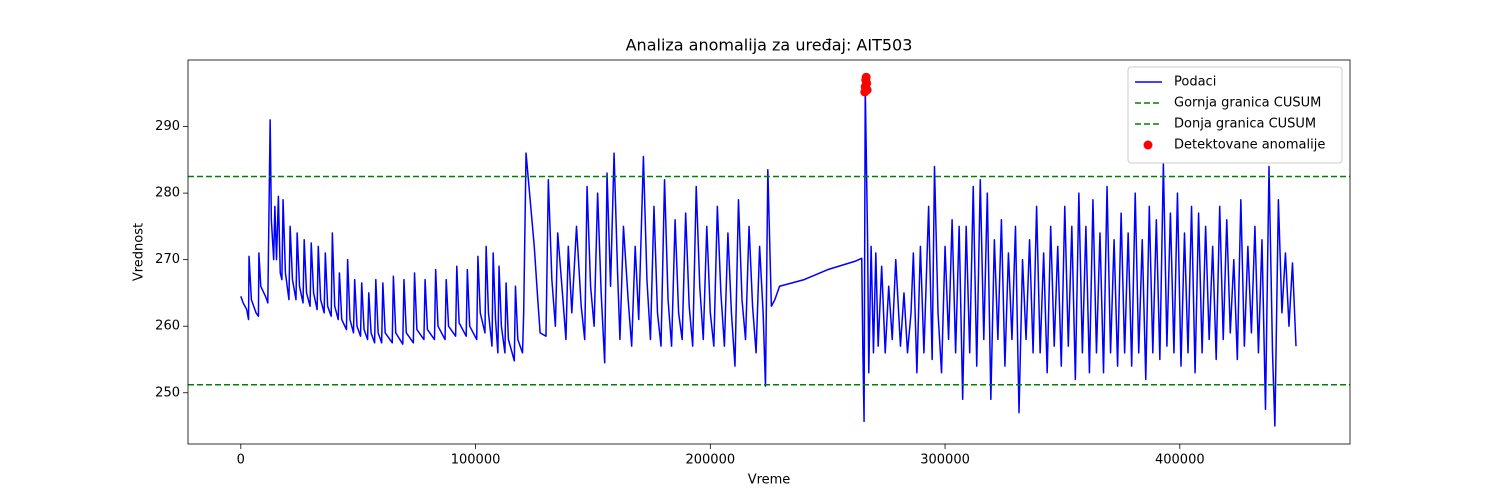 The image size is (1500, 500). I want to click on legend-label: Gornja granica CUSUM, so click(1247, 103).